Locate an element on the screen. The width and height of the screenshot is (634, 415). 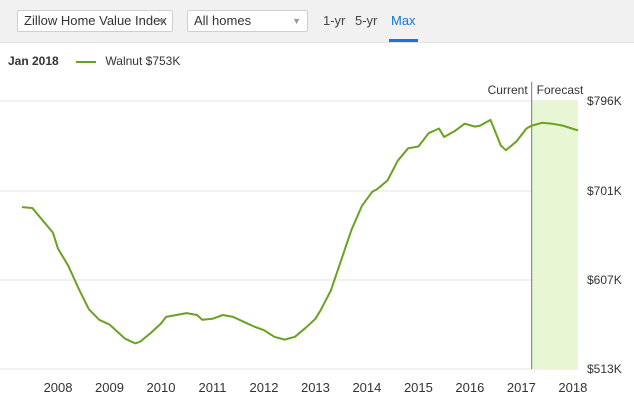
x-tick-label: 2010 is located at coordinates (161, 387).